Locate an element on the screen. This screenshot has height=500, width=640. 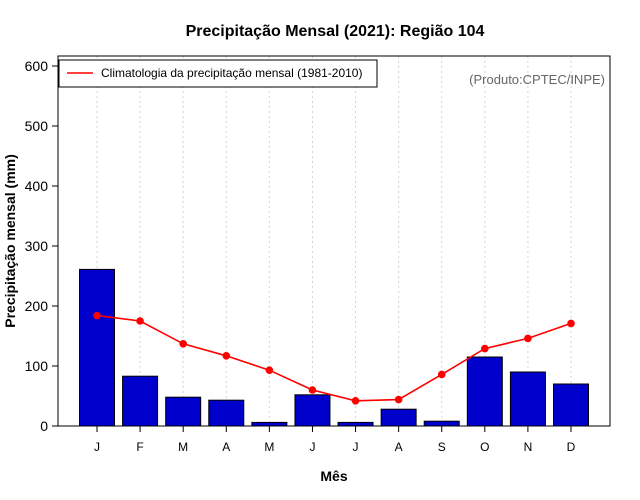
chart-title: Precipitação Mensal (2021): Região 104 is located at coordinates (335, 31).